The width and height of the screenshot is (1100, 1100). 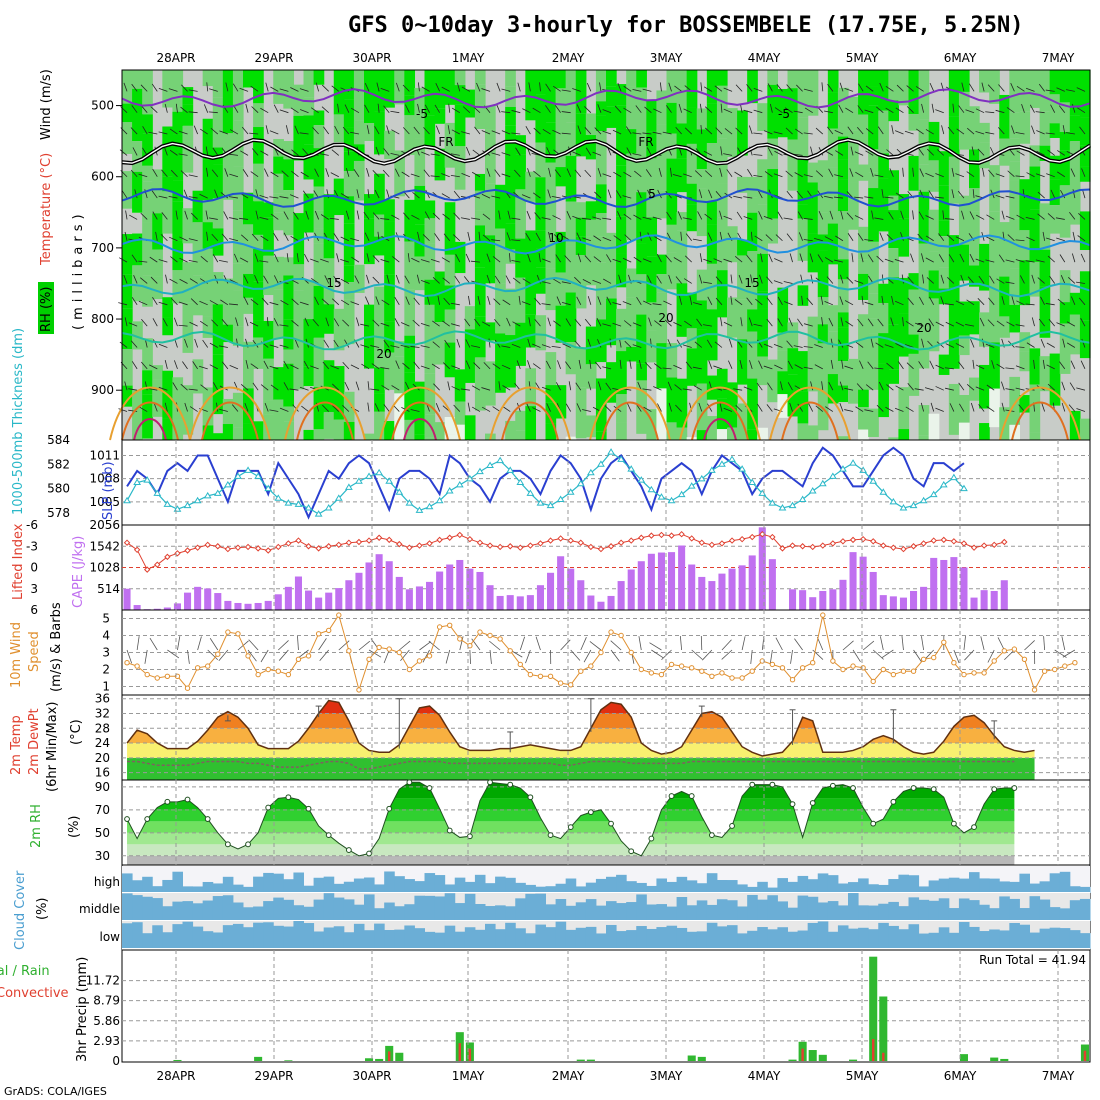 What do you see at coordinates (641, 537) in the screenshot?
I see `lifted-index-point` at bounding box center [641, 537].